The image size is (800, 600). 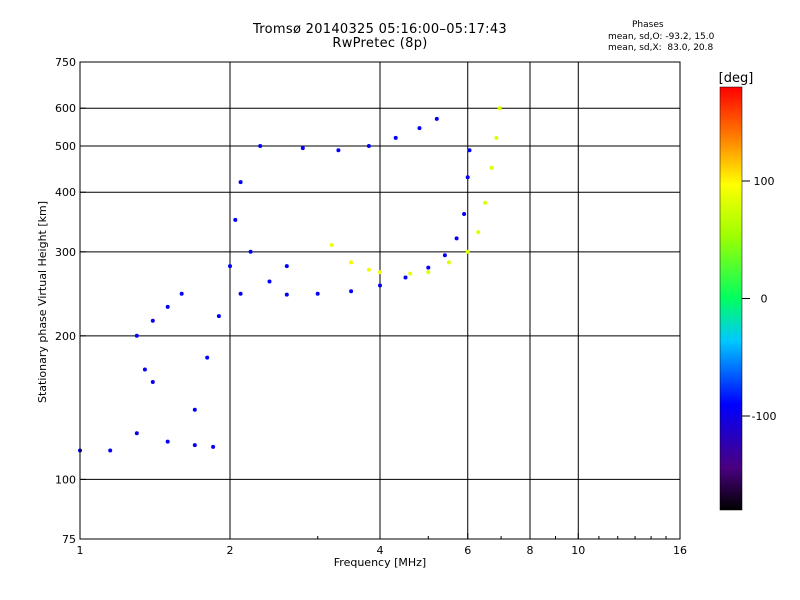 I want to click on y-tick-label: 500, so click(x=65, y=146).